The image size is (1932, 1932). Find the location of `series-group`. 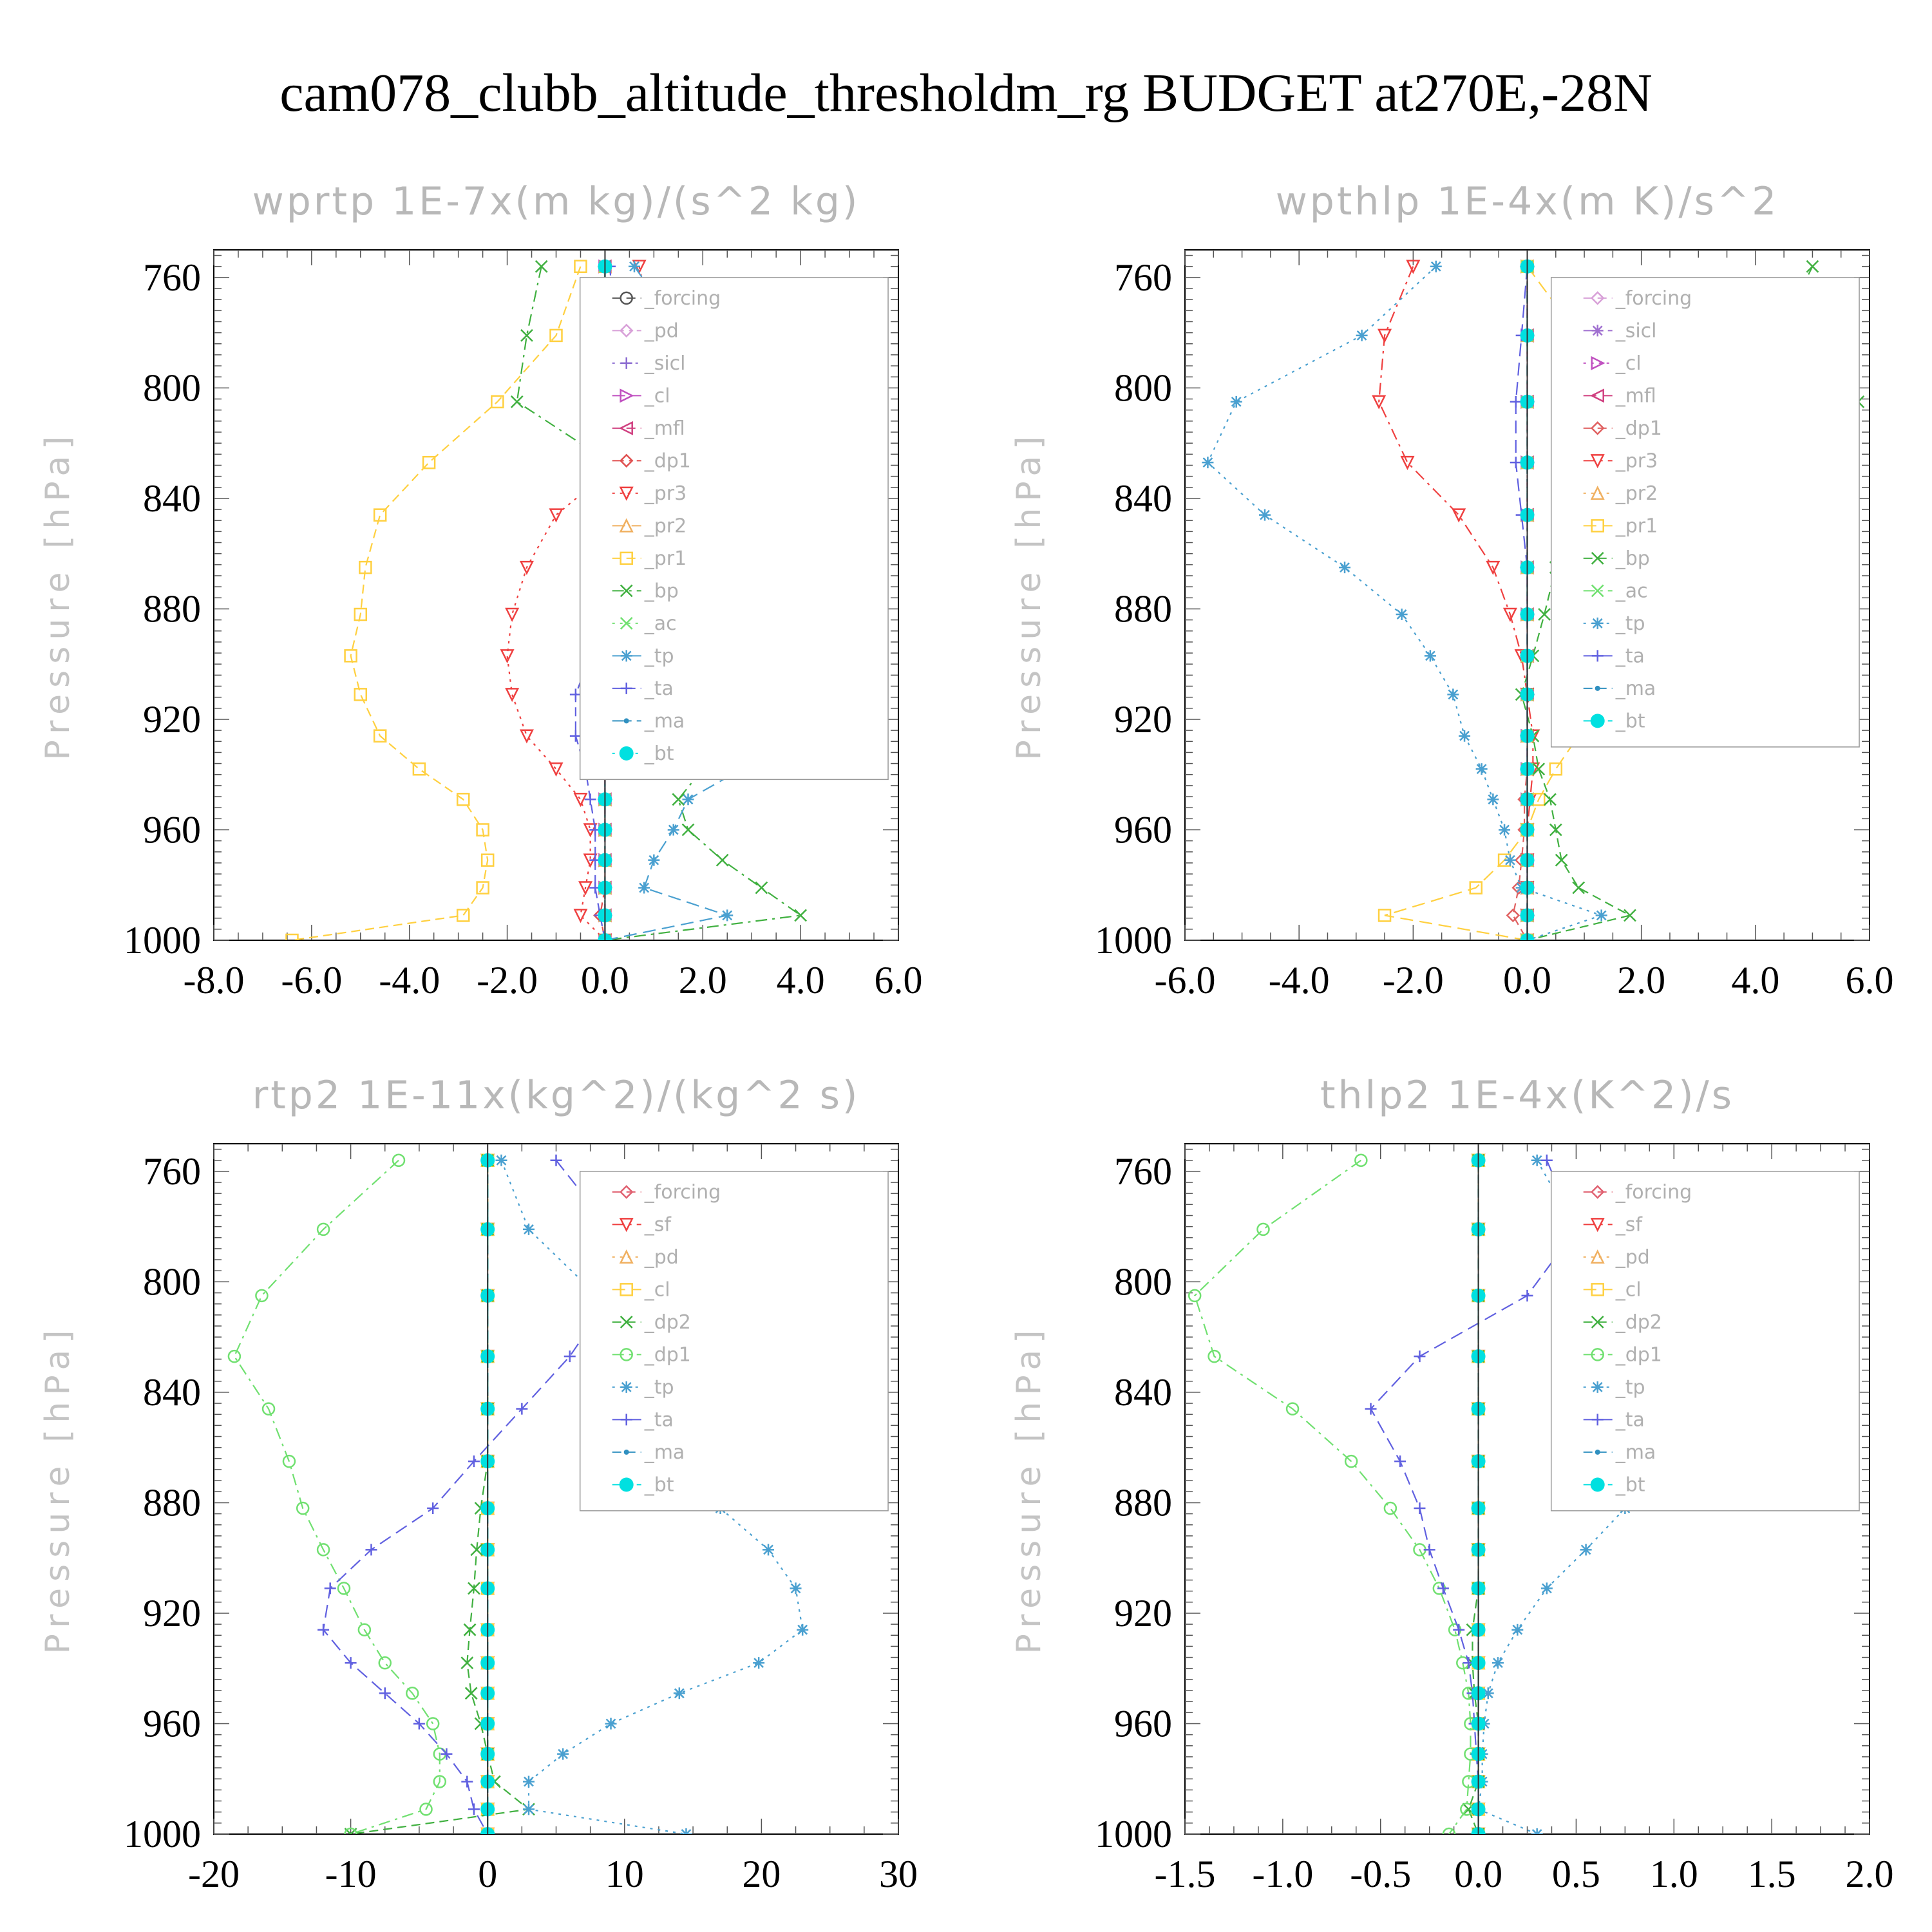

series-group is located at coordinates (1502, 1489).